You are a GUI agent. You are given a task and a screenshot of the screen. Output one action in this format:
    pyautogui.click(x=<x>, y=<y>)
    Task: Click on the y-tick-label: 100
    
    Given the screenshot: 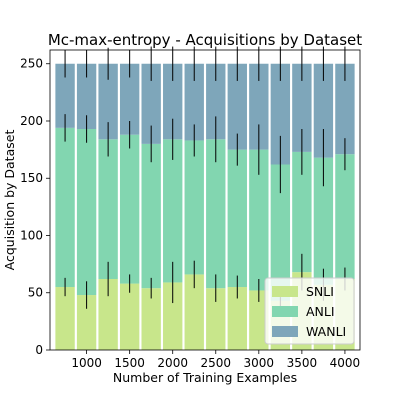 What is the action you would take?
    pyautogui.click(x=31, y=235)
    